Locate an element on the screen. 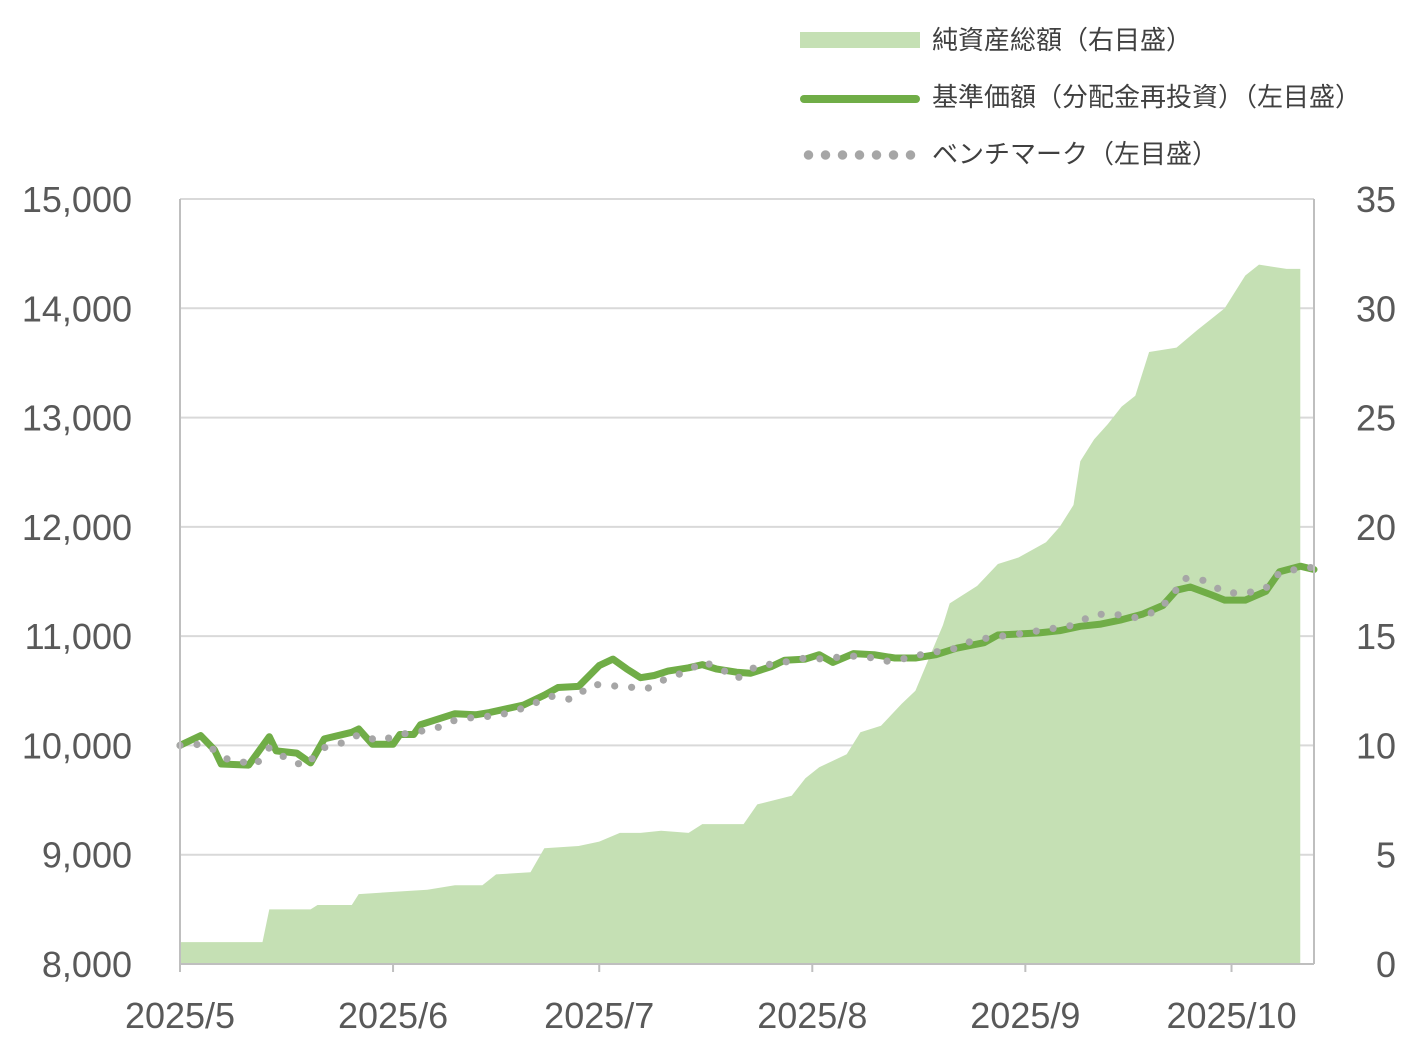  left-tick-label: 10,000 is located at coordinates (77, 745).